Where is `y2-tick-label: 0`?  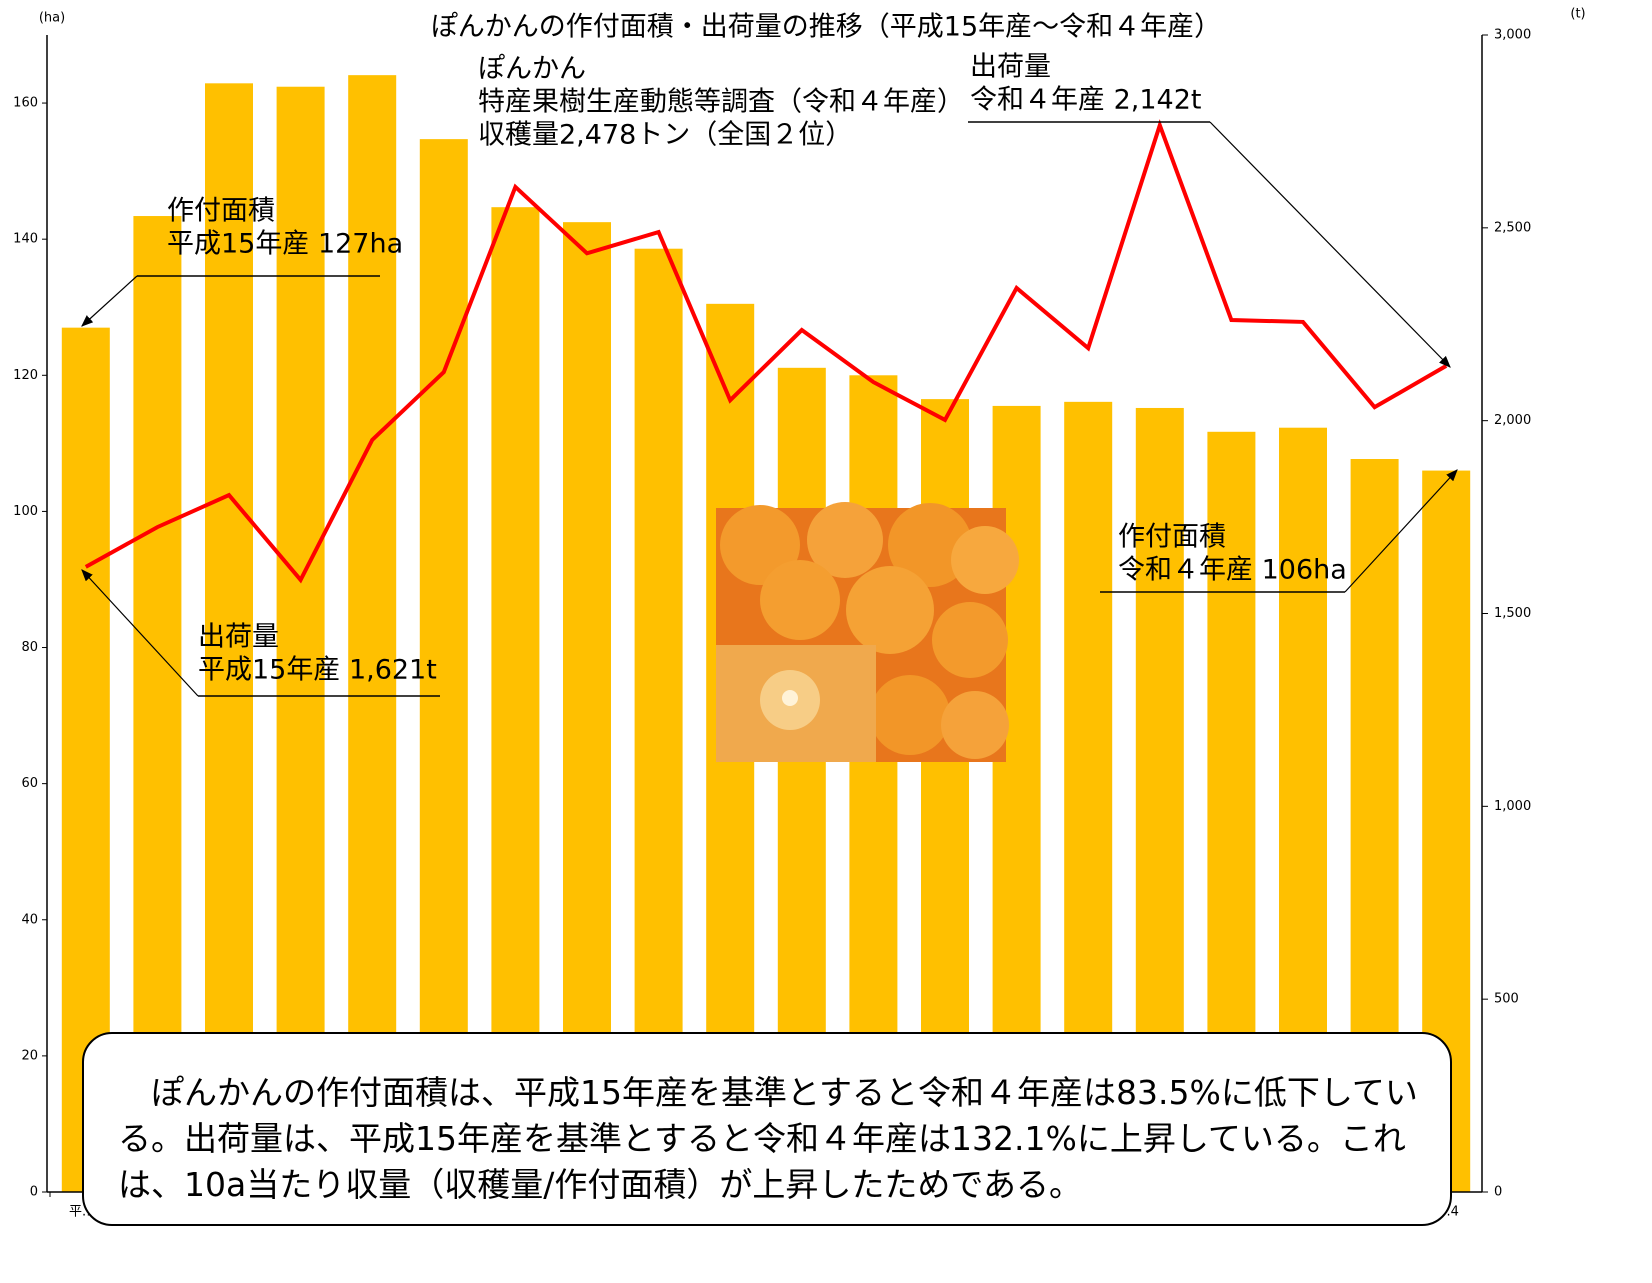 y2-tick-label: 0 is located at coordinates (1498, 1192).